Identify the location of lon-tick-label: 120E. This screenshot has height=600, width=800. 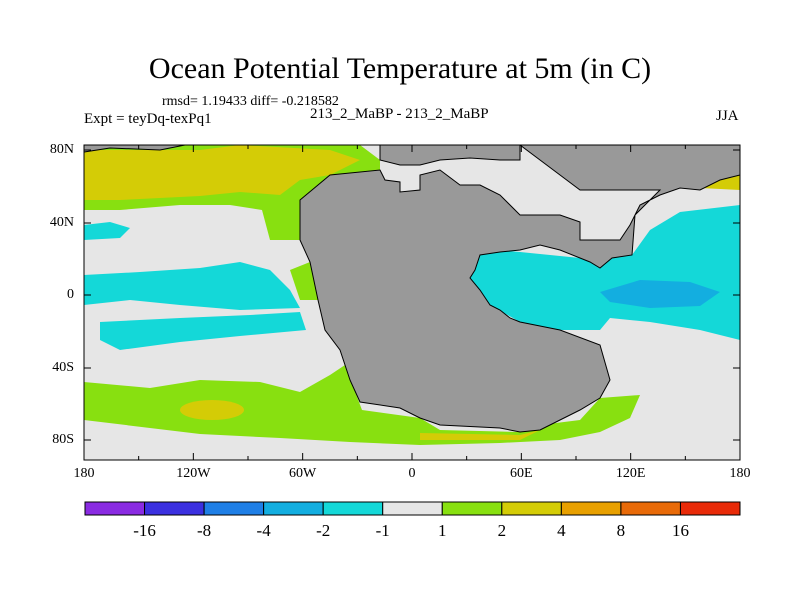
(630, 473).